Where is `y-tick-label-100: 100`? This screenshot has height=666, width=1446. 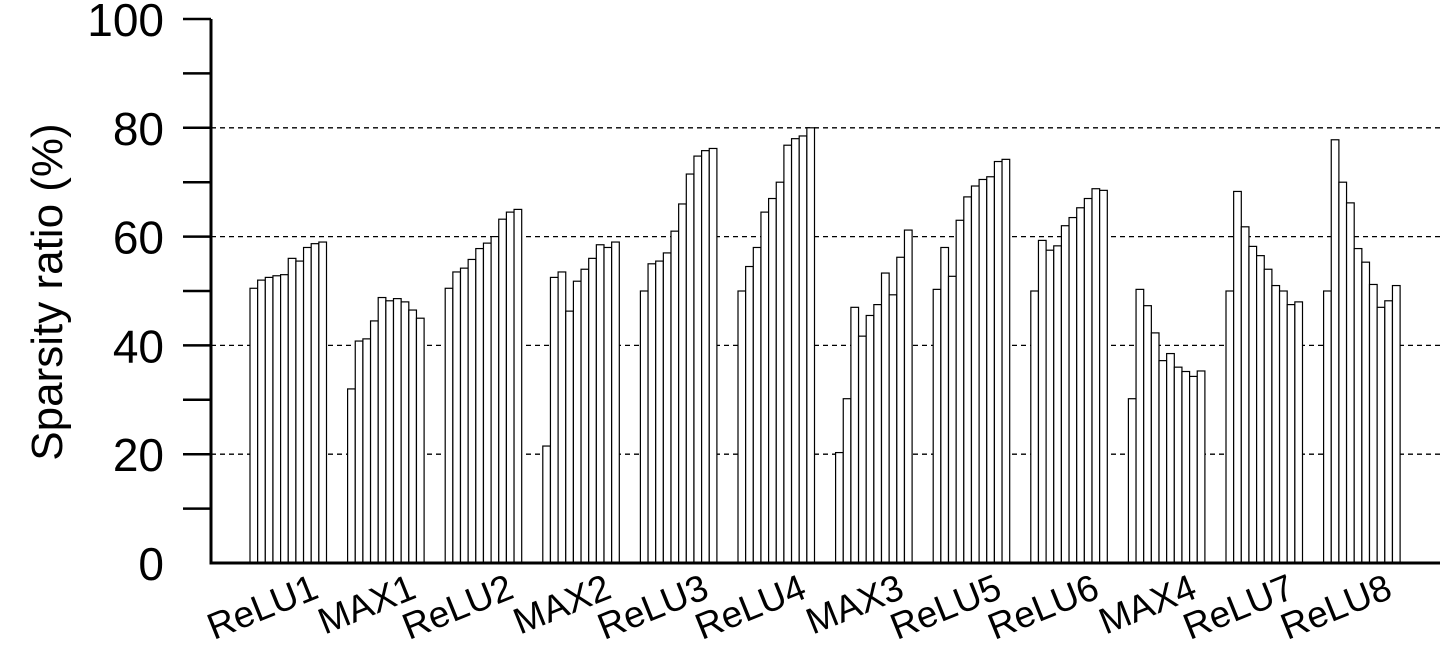
y-tick-label-100: 100 is located at coordinates (125, 23).